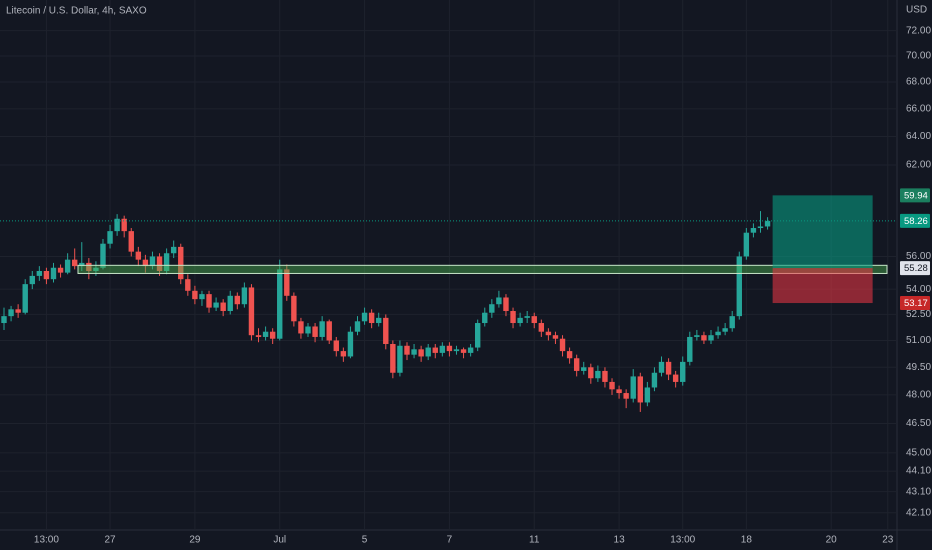  What do you see at coordinates (620, 540) in the screenshot?
I see `x-tick-label: 13` at bounding box center [620, 540].